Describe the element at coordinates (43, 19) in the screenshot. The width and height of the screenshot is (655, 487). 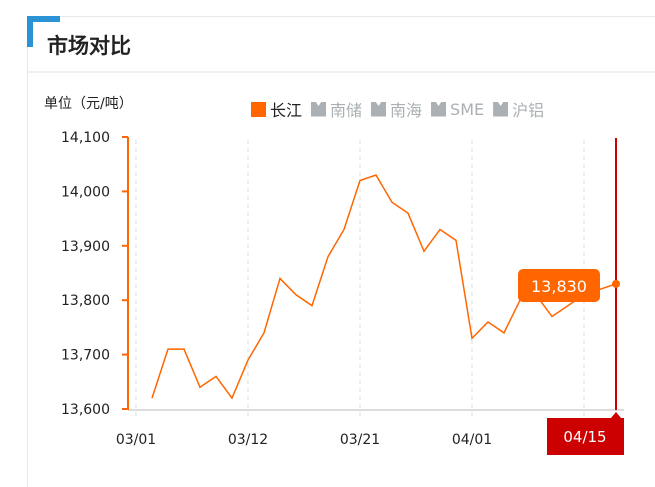
I see `accent-corner` at that location.